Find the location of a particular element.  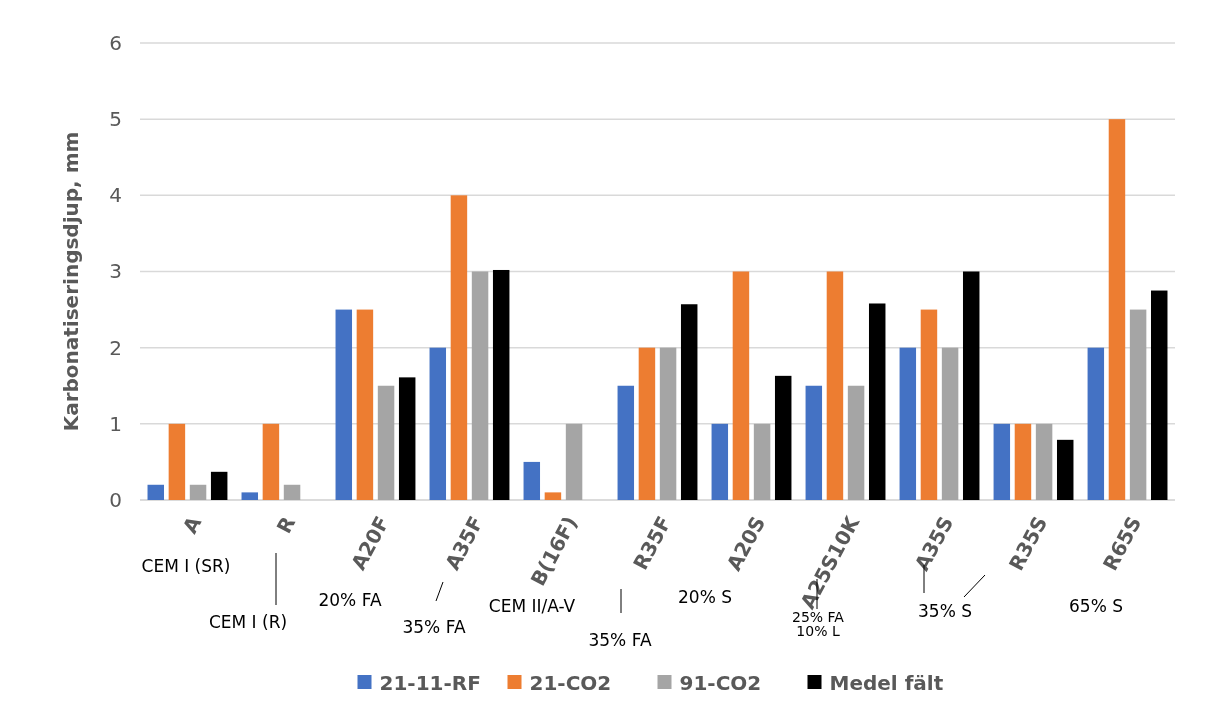

text: 65% S is located at coordinates (1096, 606).